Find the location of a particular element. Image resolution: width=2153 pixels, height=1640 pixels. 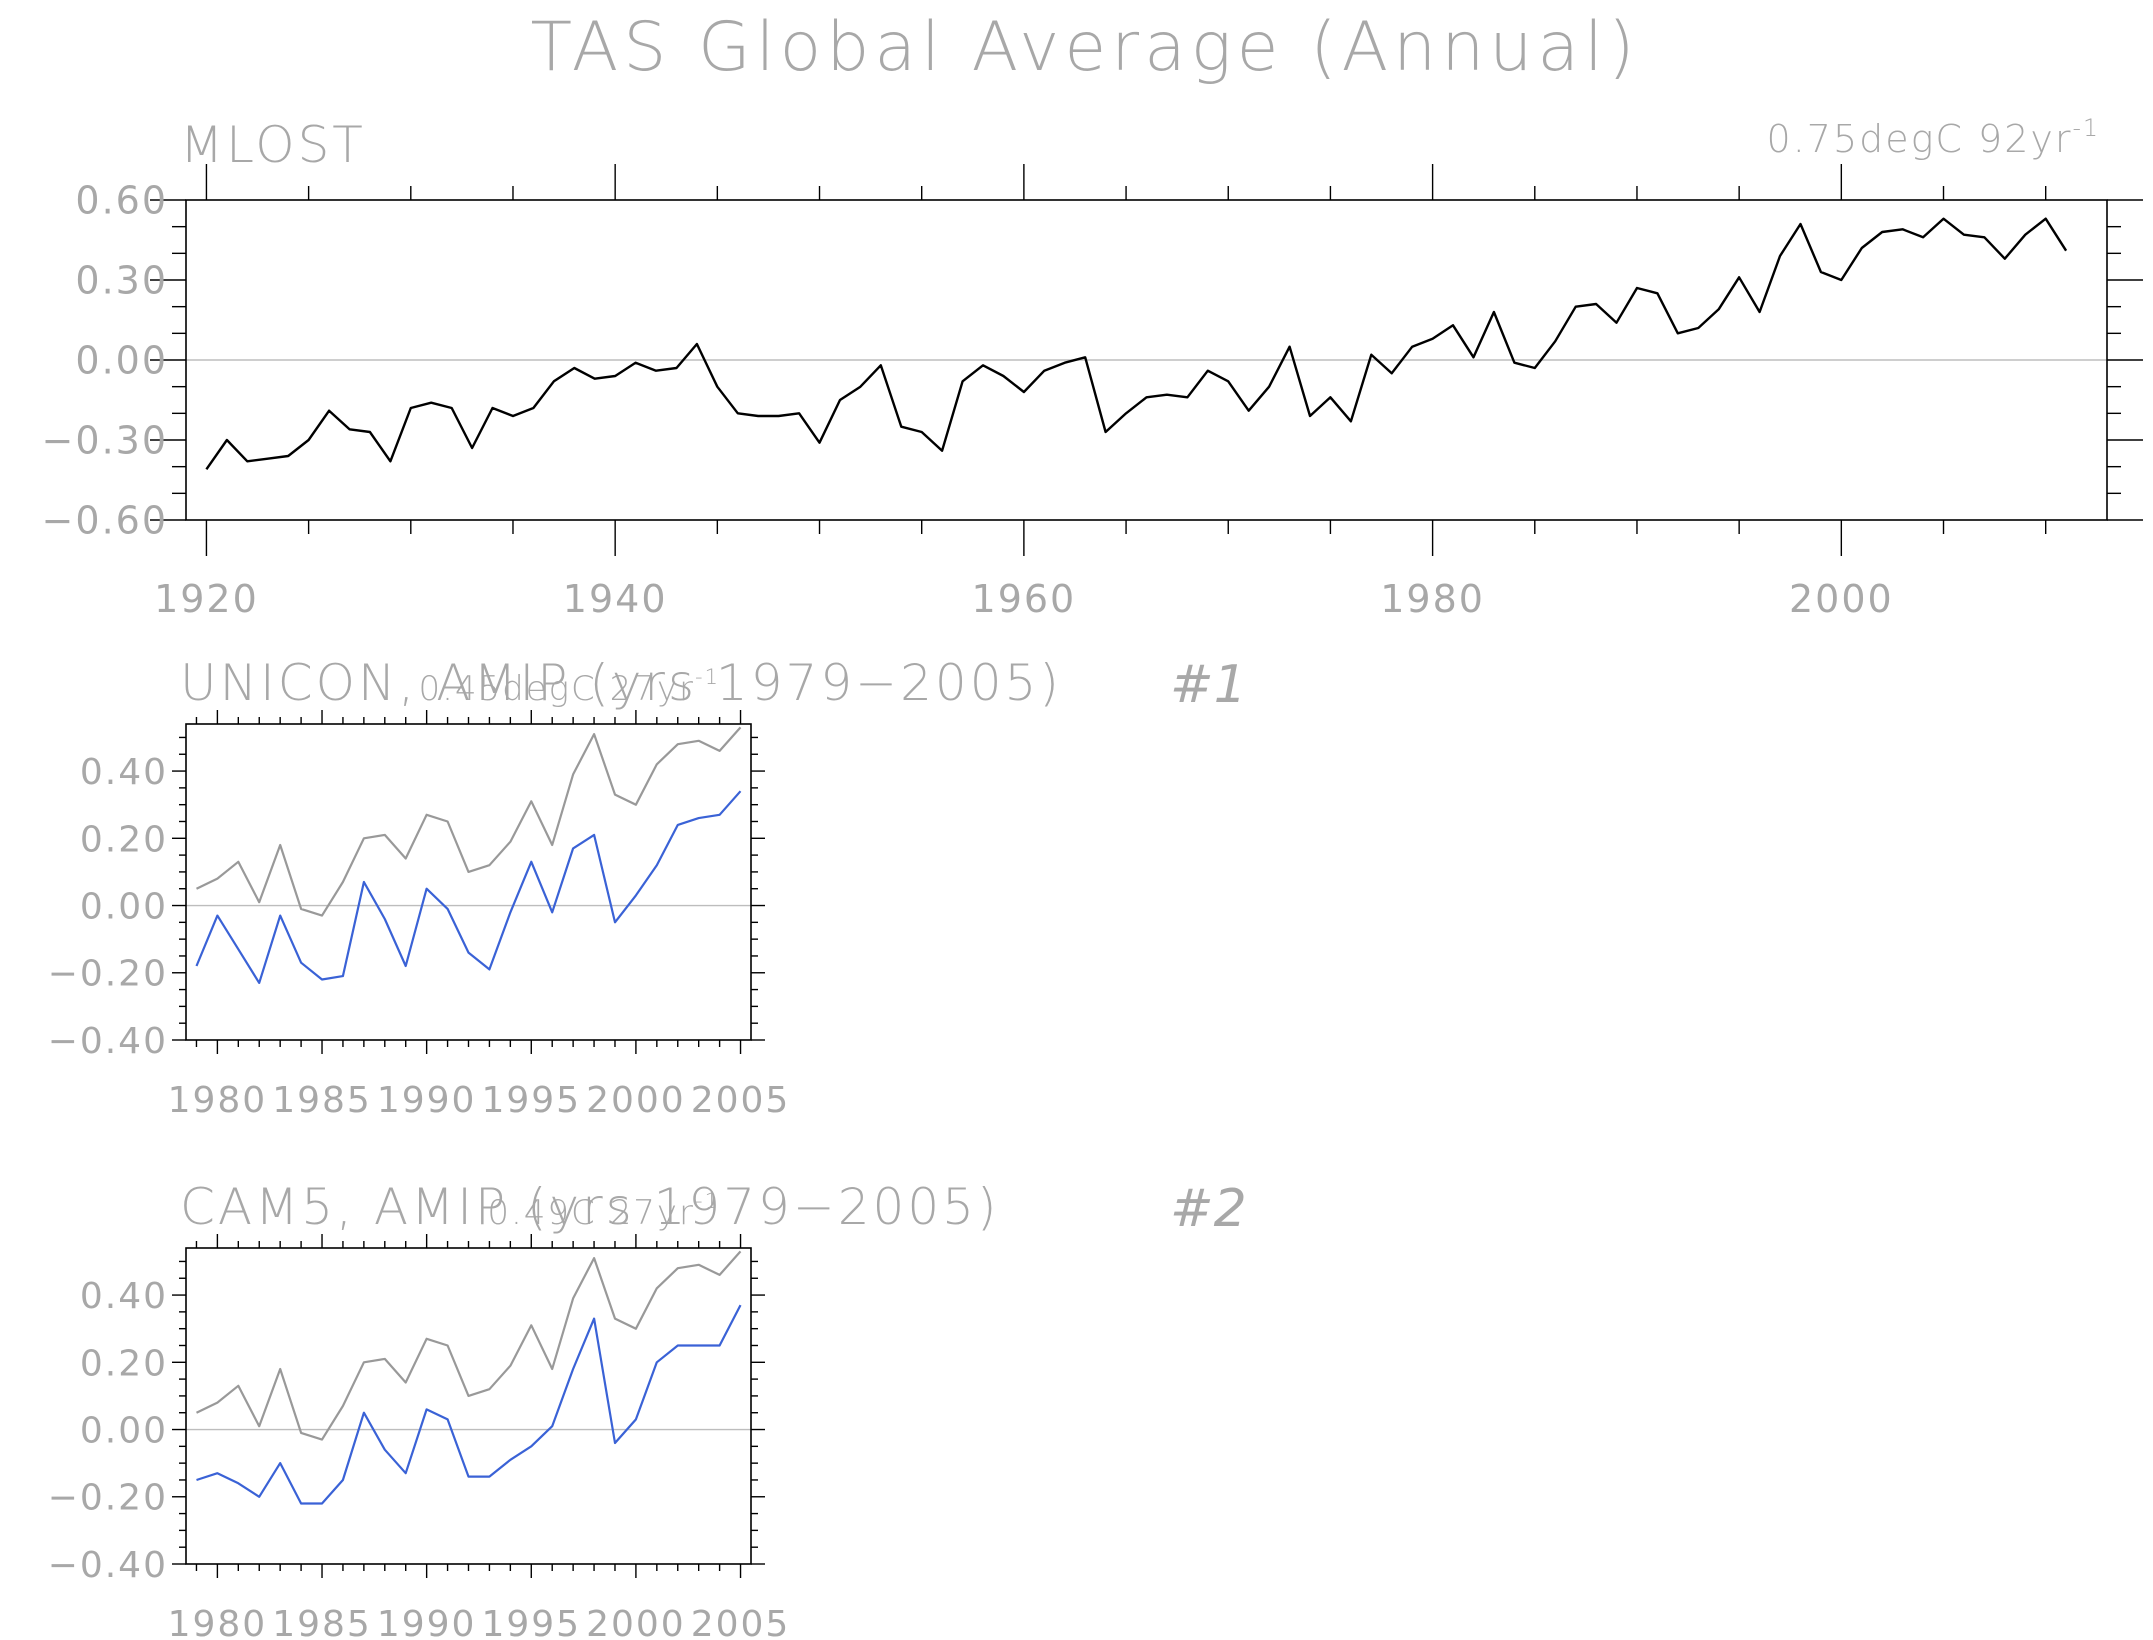

y-tick-label: −0.30 is located at coordinates (105, 441).